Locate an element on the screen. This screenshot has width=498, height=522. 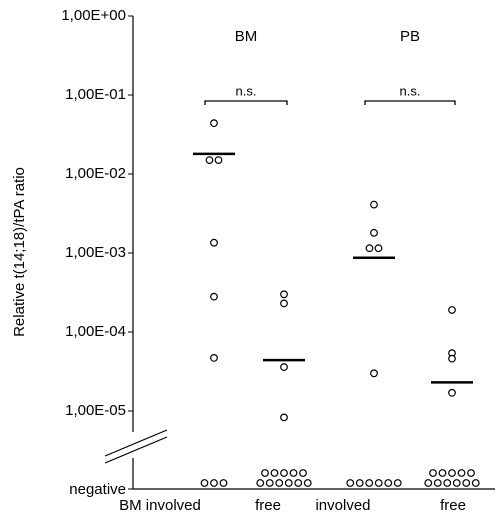
negative-label: negative is located at coordinates (97, 489).